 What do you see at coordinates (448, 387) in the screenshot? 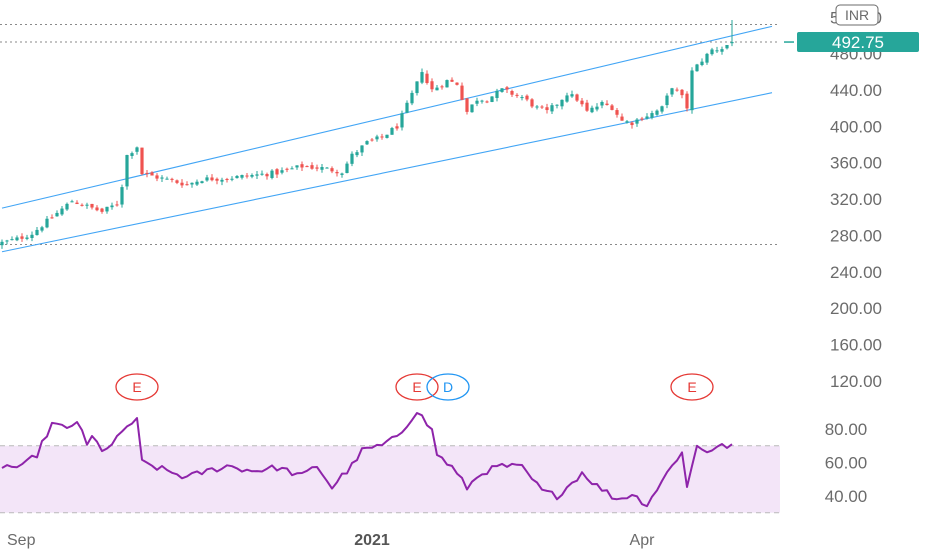
I see `dividend-marker: D` at bounding box center [448, 387].